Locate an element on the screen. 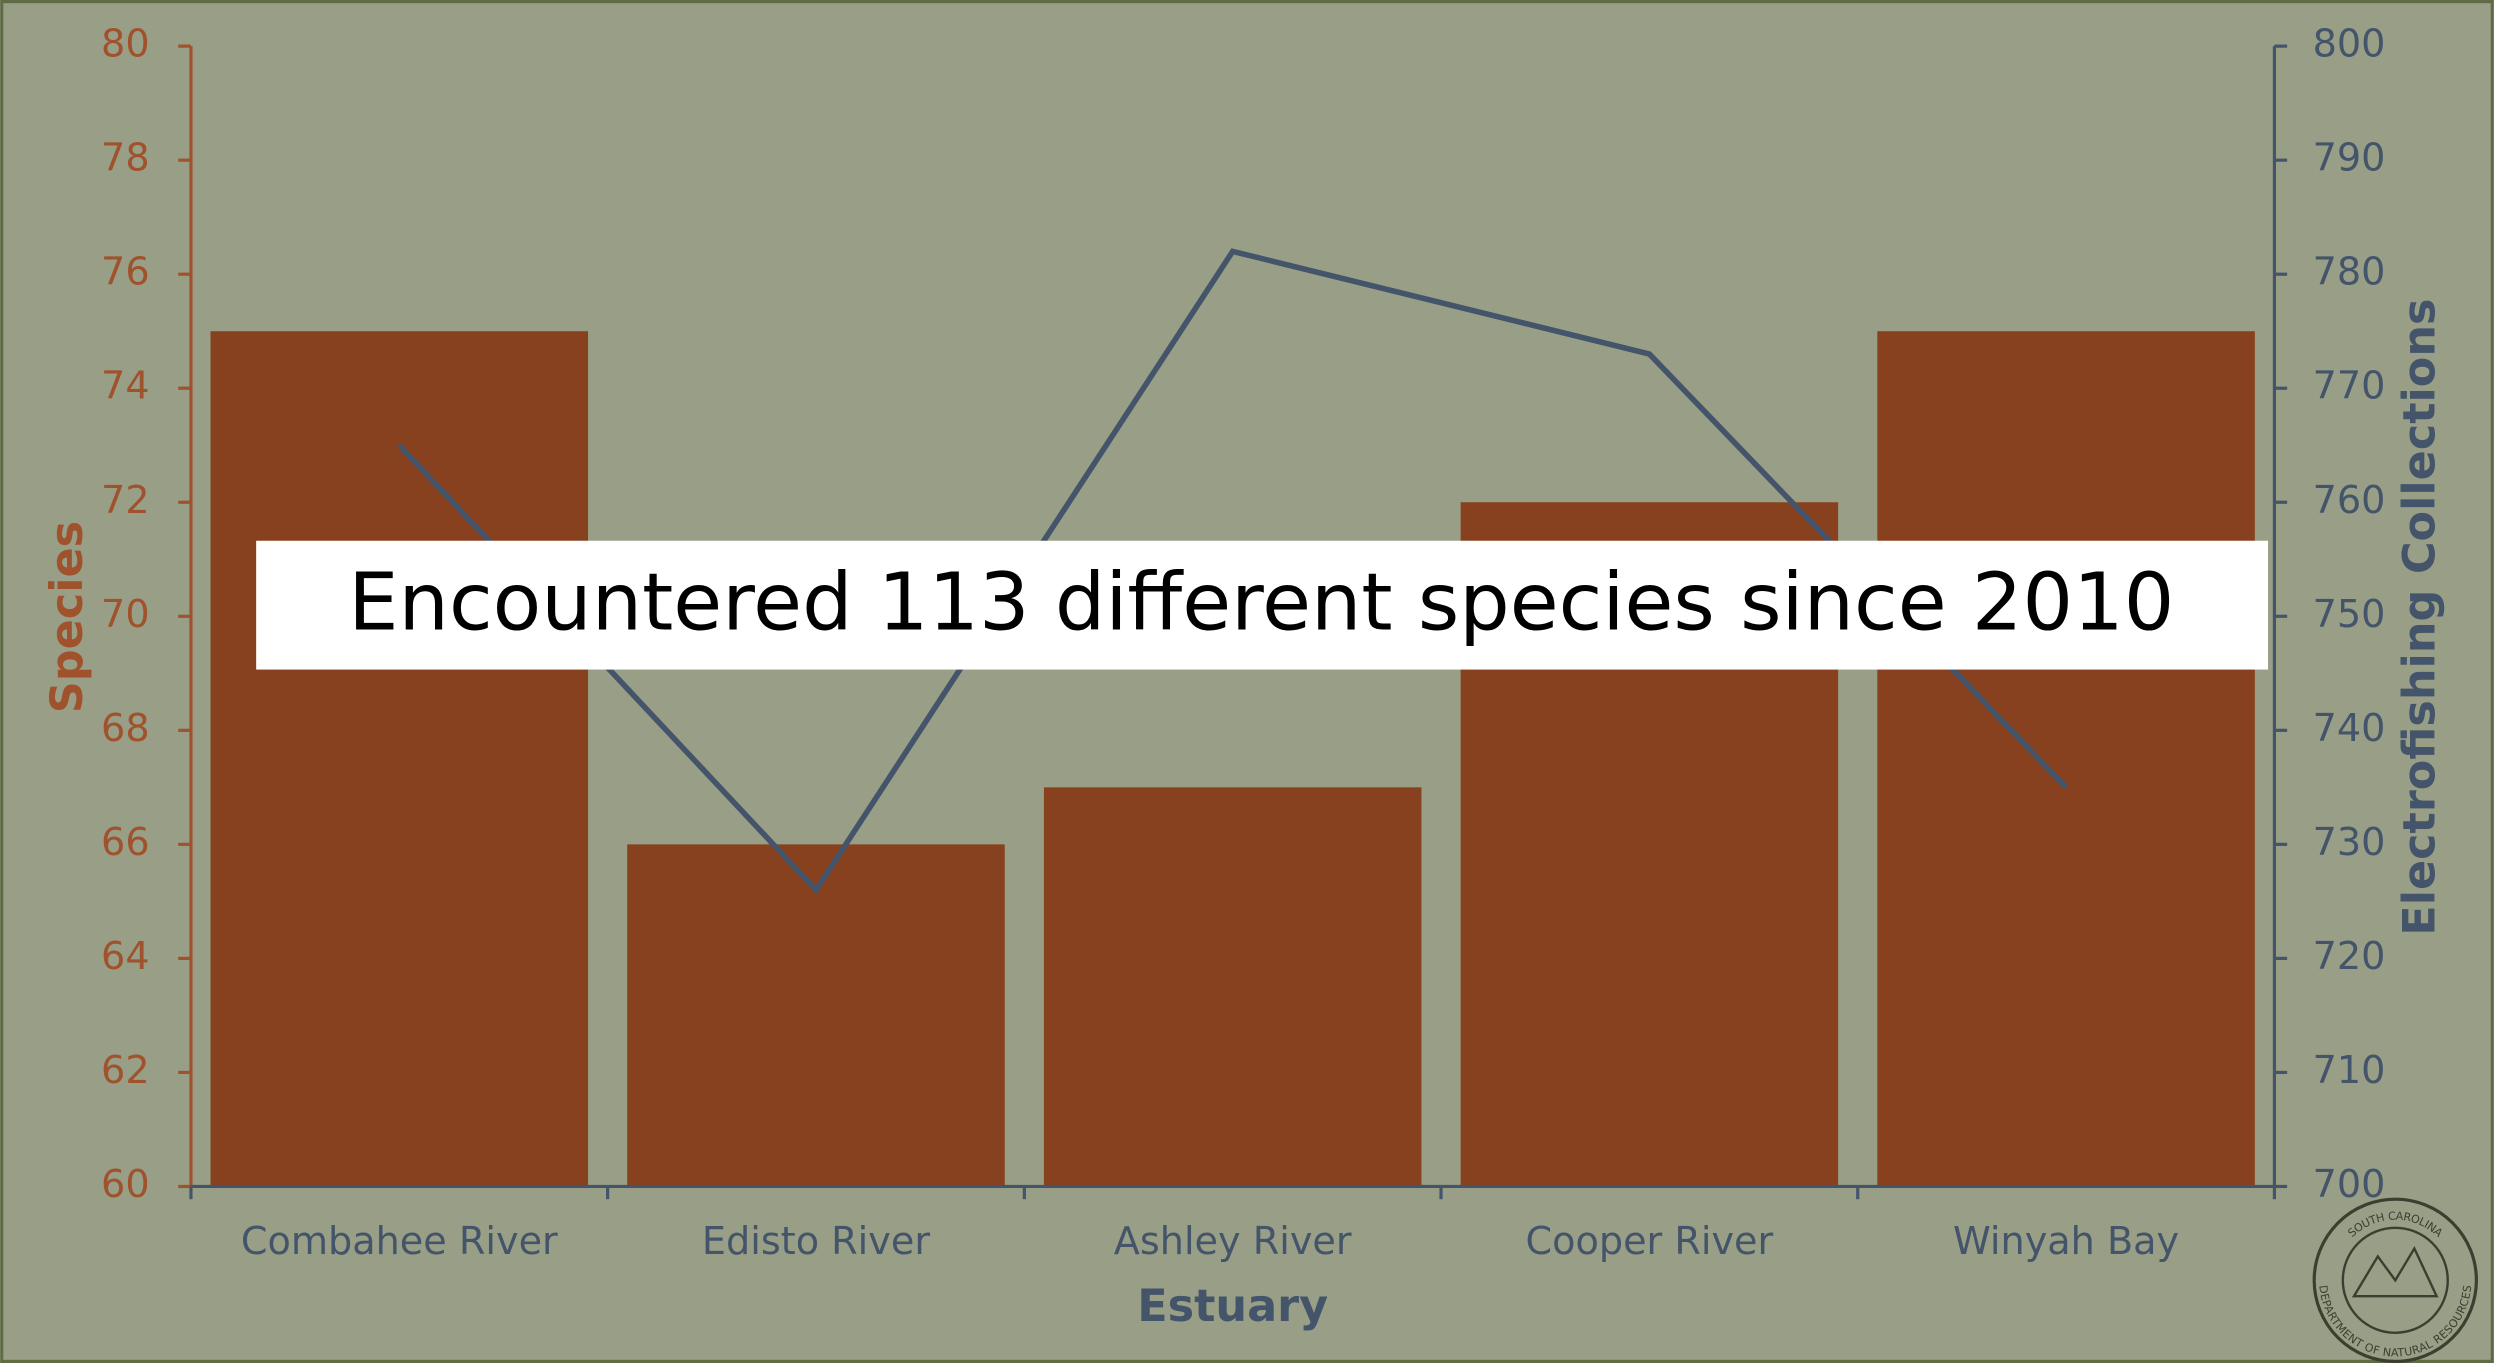  x-tick-label: Edisto River is located at coordinates (816, 1242).